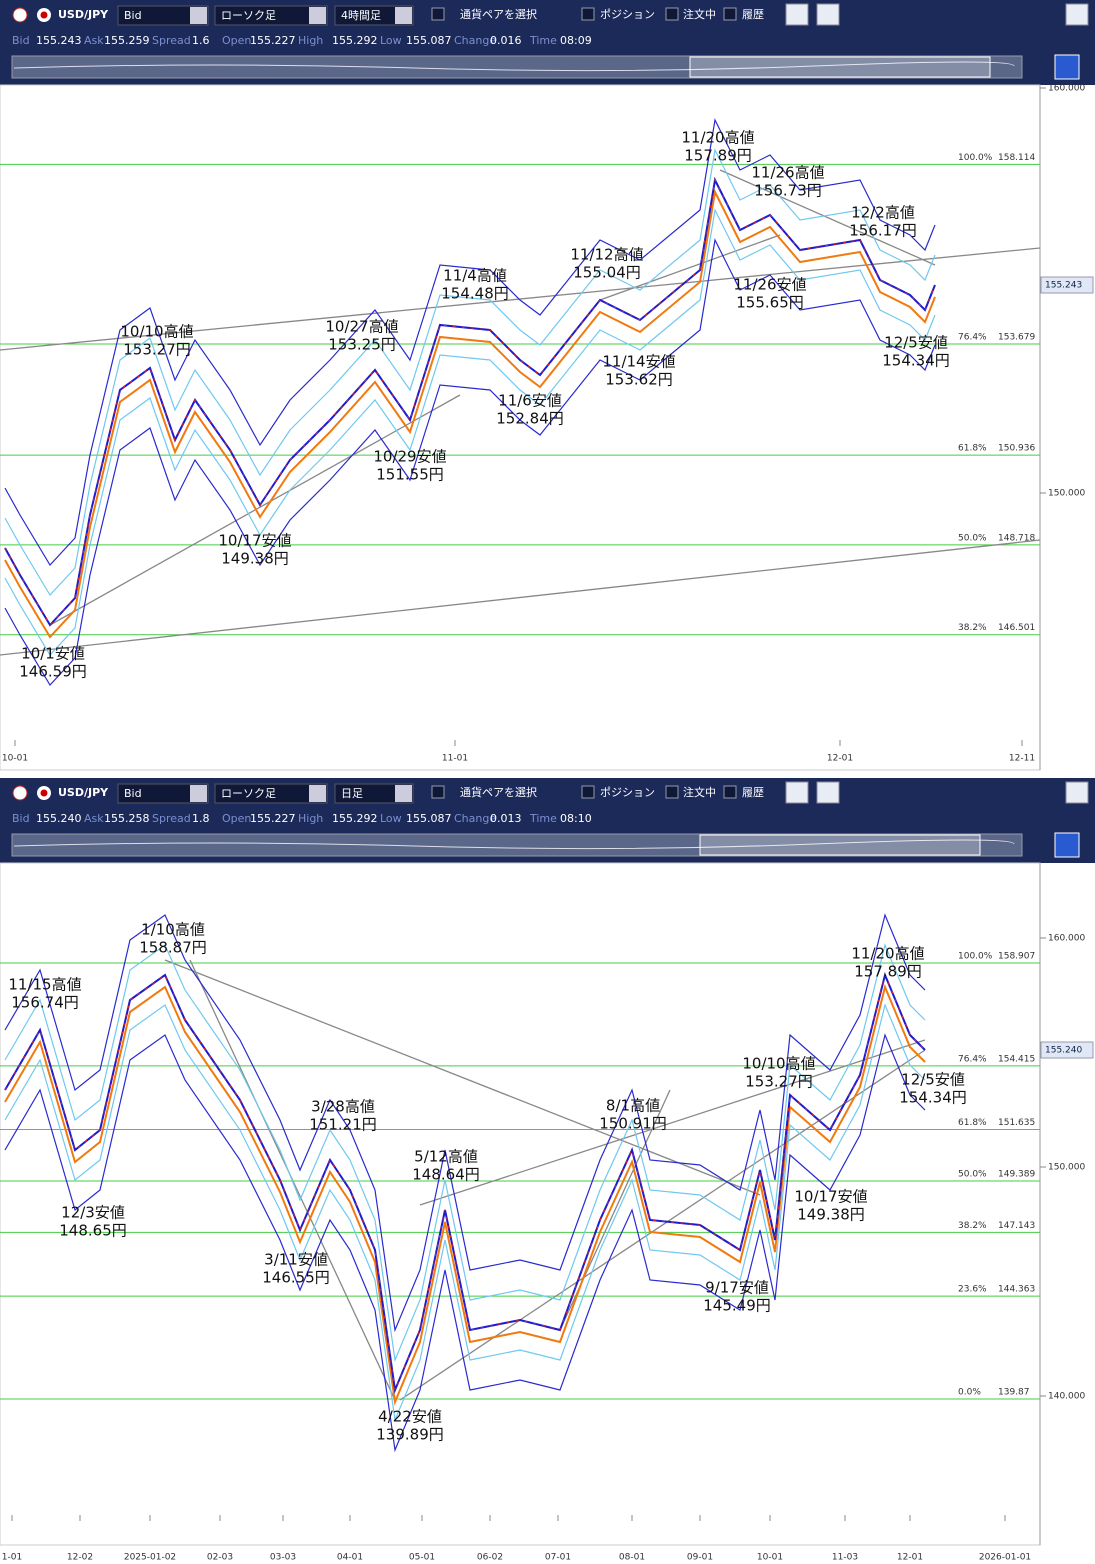 Image resolution: width=1095 pixels, height=1564 pixels. I want to click on quote-value: 155.258, so click(127, 818).